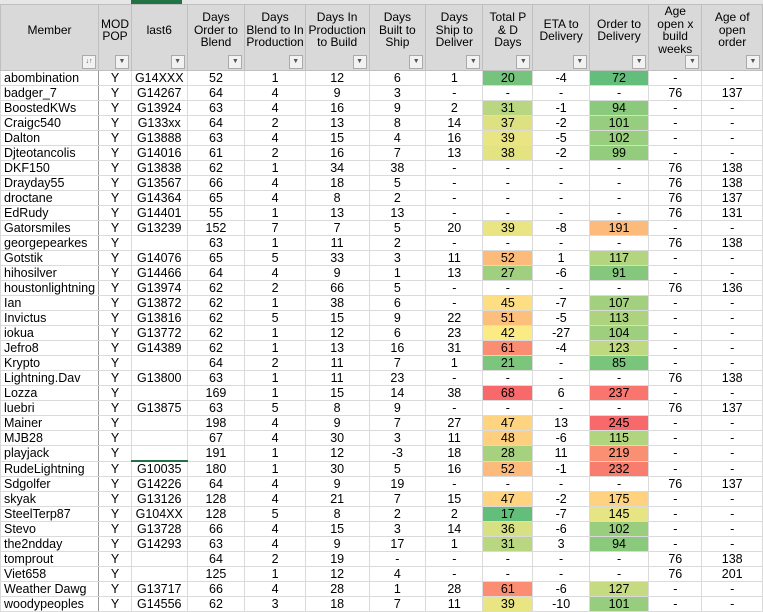 The height and width of the screenshot is (612, 763). Describe the element at coordinates (159, 78) in the screenshot. I see `cell-last6: G14XXX` at that location.